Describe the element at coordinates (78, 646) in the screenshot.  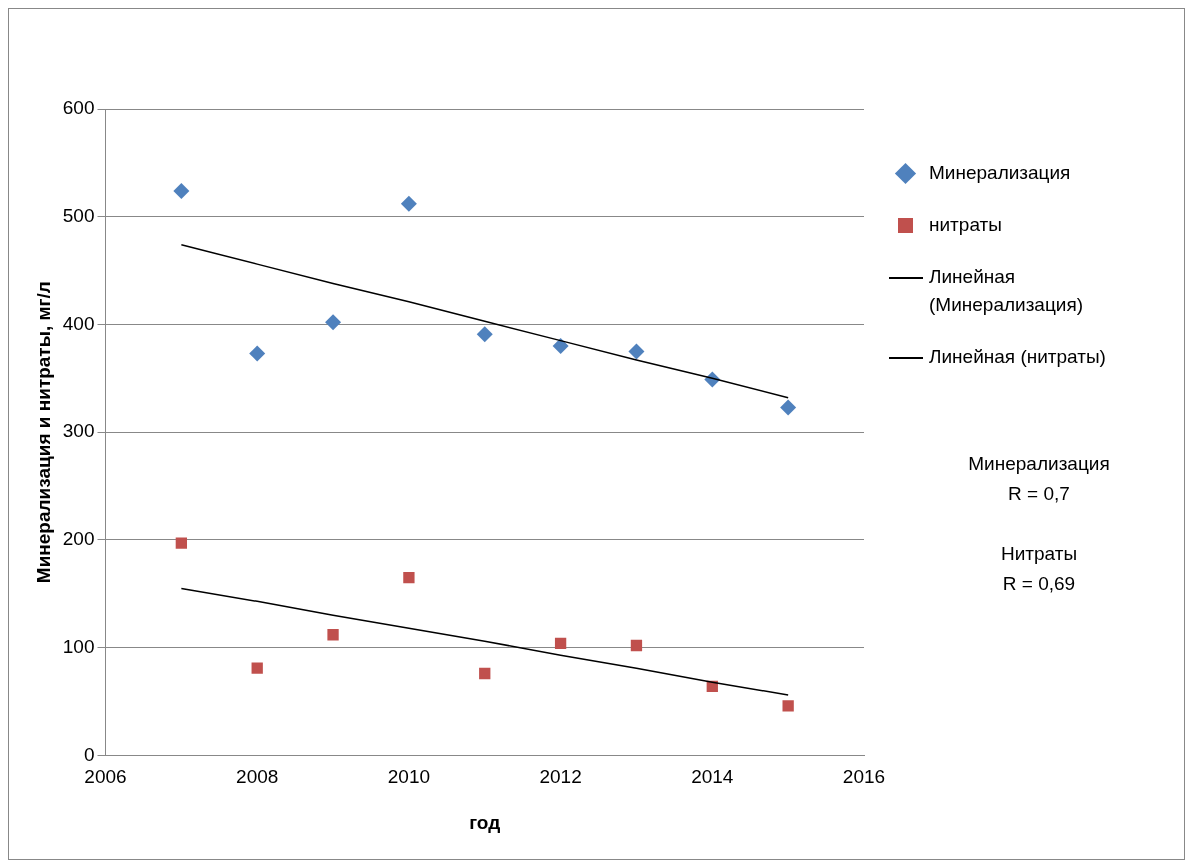
I see `y-tick-label: 100` at that location.